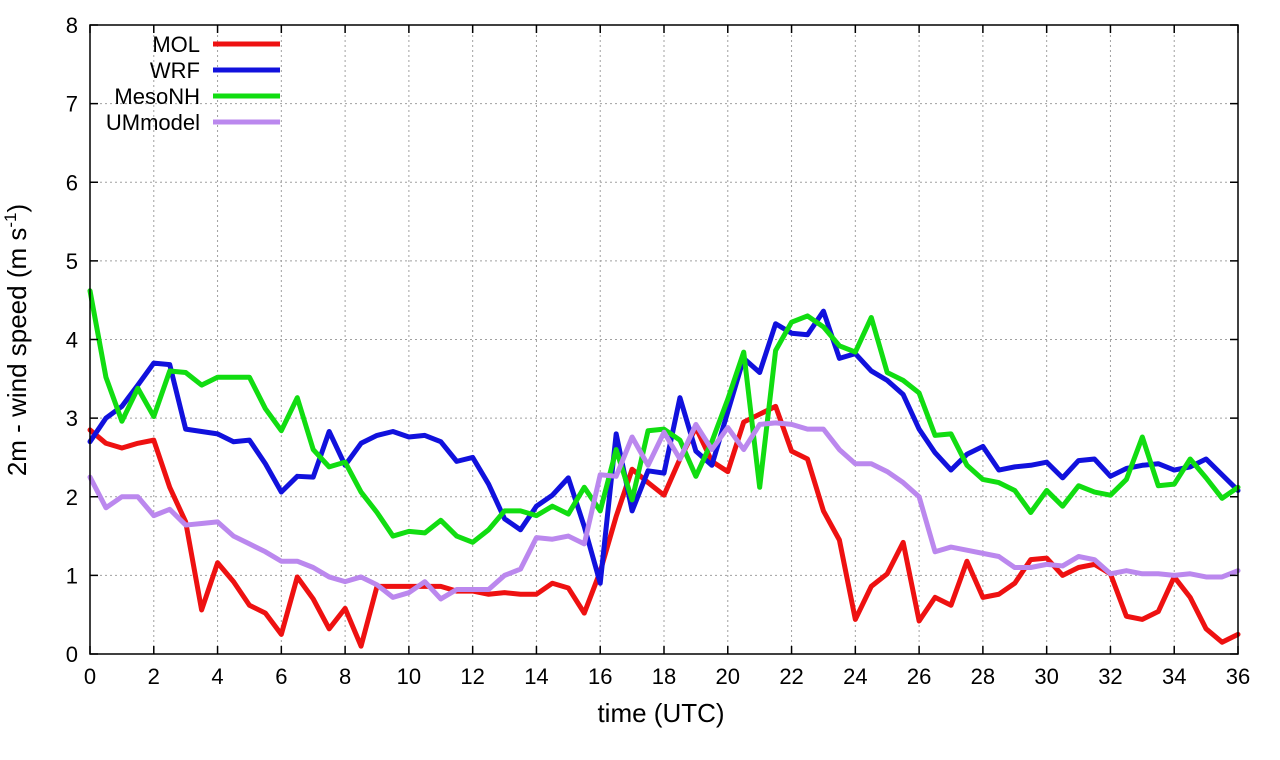 The image size is (1280, 760). I want to click on x-tick-label: 18, so click(664, 676).